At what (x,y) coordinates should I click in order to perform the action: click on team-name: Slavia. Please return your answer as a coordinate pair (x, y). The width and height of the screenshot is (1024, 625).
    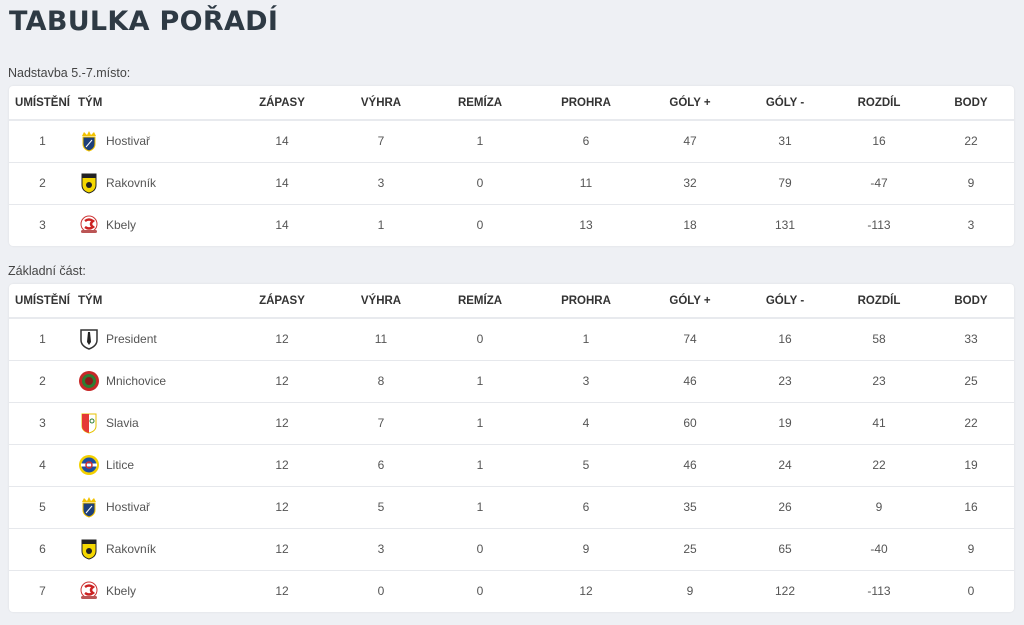
    Looking at the image, I should click on (122, 423).